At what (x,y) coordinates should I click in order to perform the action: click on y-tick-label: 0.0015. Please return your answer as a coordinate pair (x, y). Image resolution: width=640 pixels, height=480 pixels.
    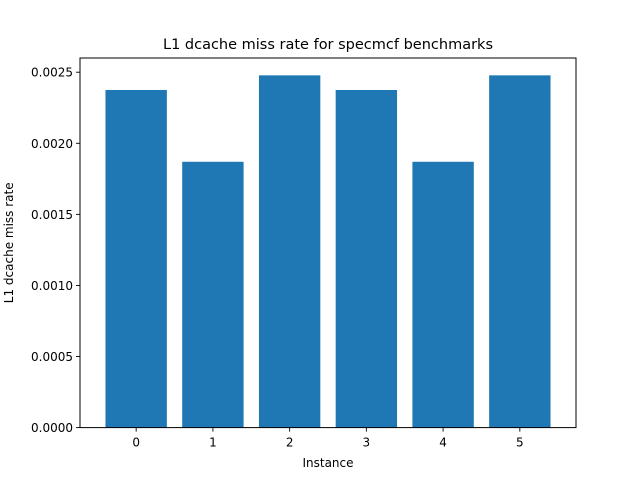
    Looking at the image, I should click on (52, 215).